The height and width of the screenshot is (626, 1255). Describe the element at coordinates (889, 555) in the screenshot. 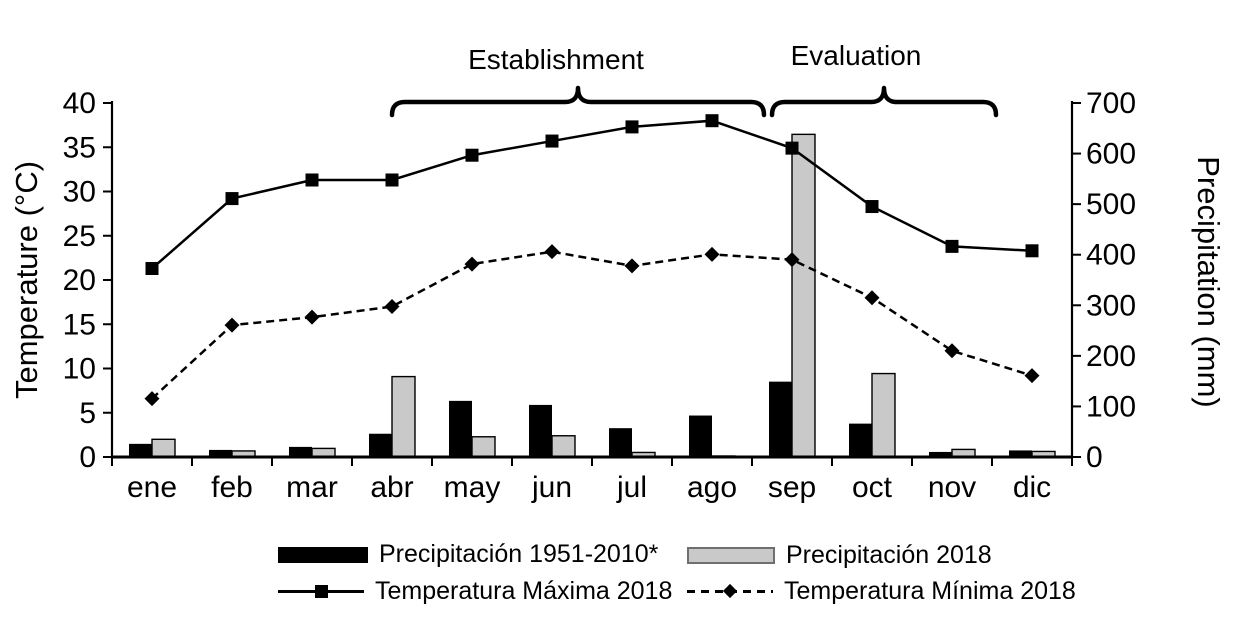

I see `legend-label-precip-2018: Precipitación 2018` at that location.